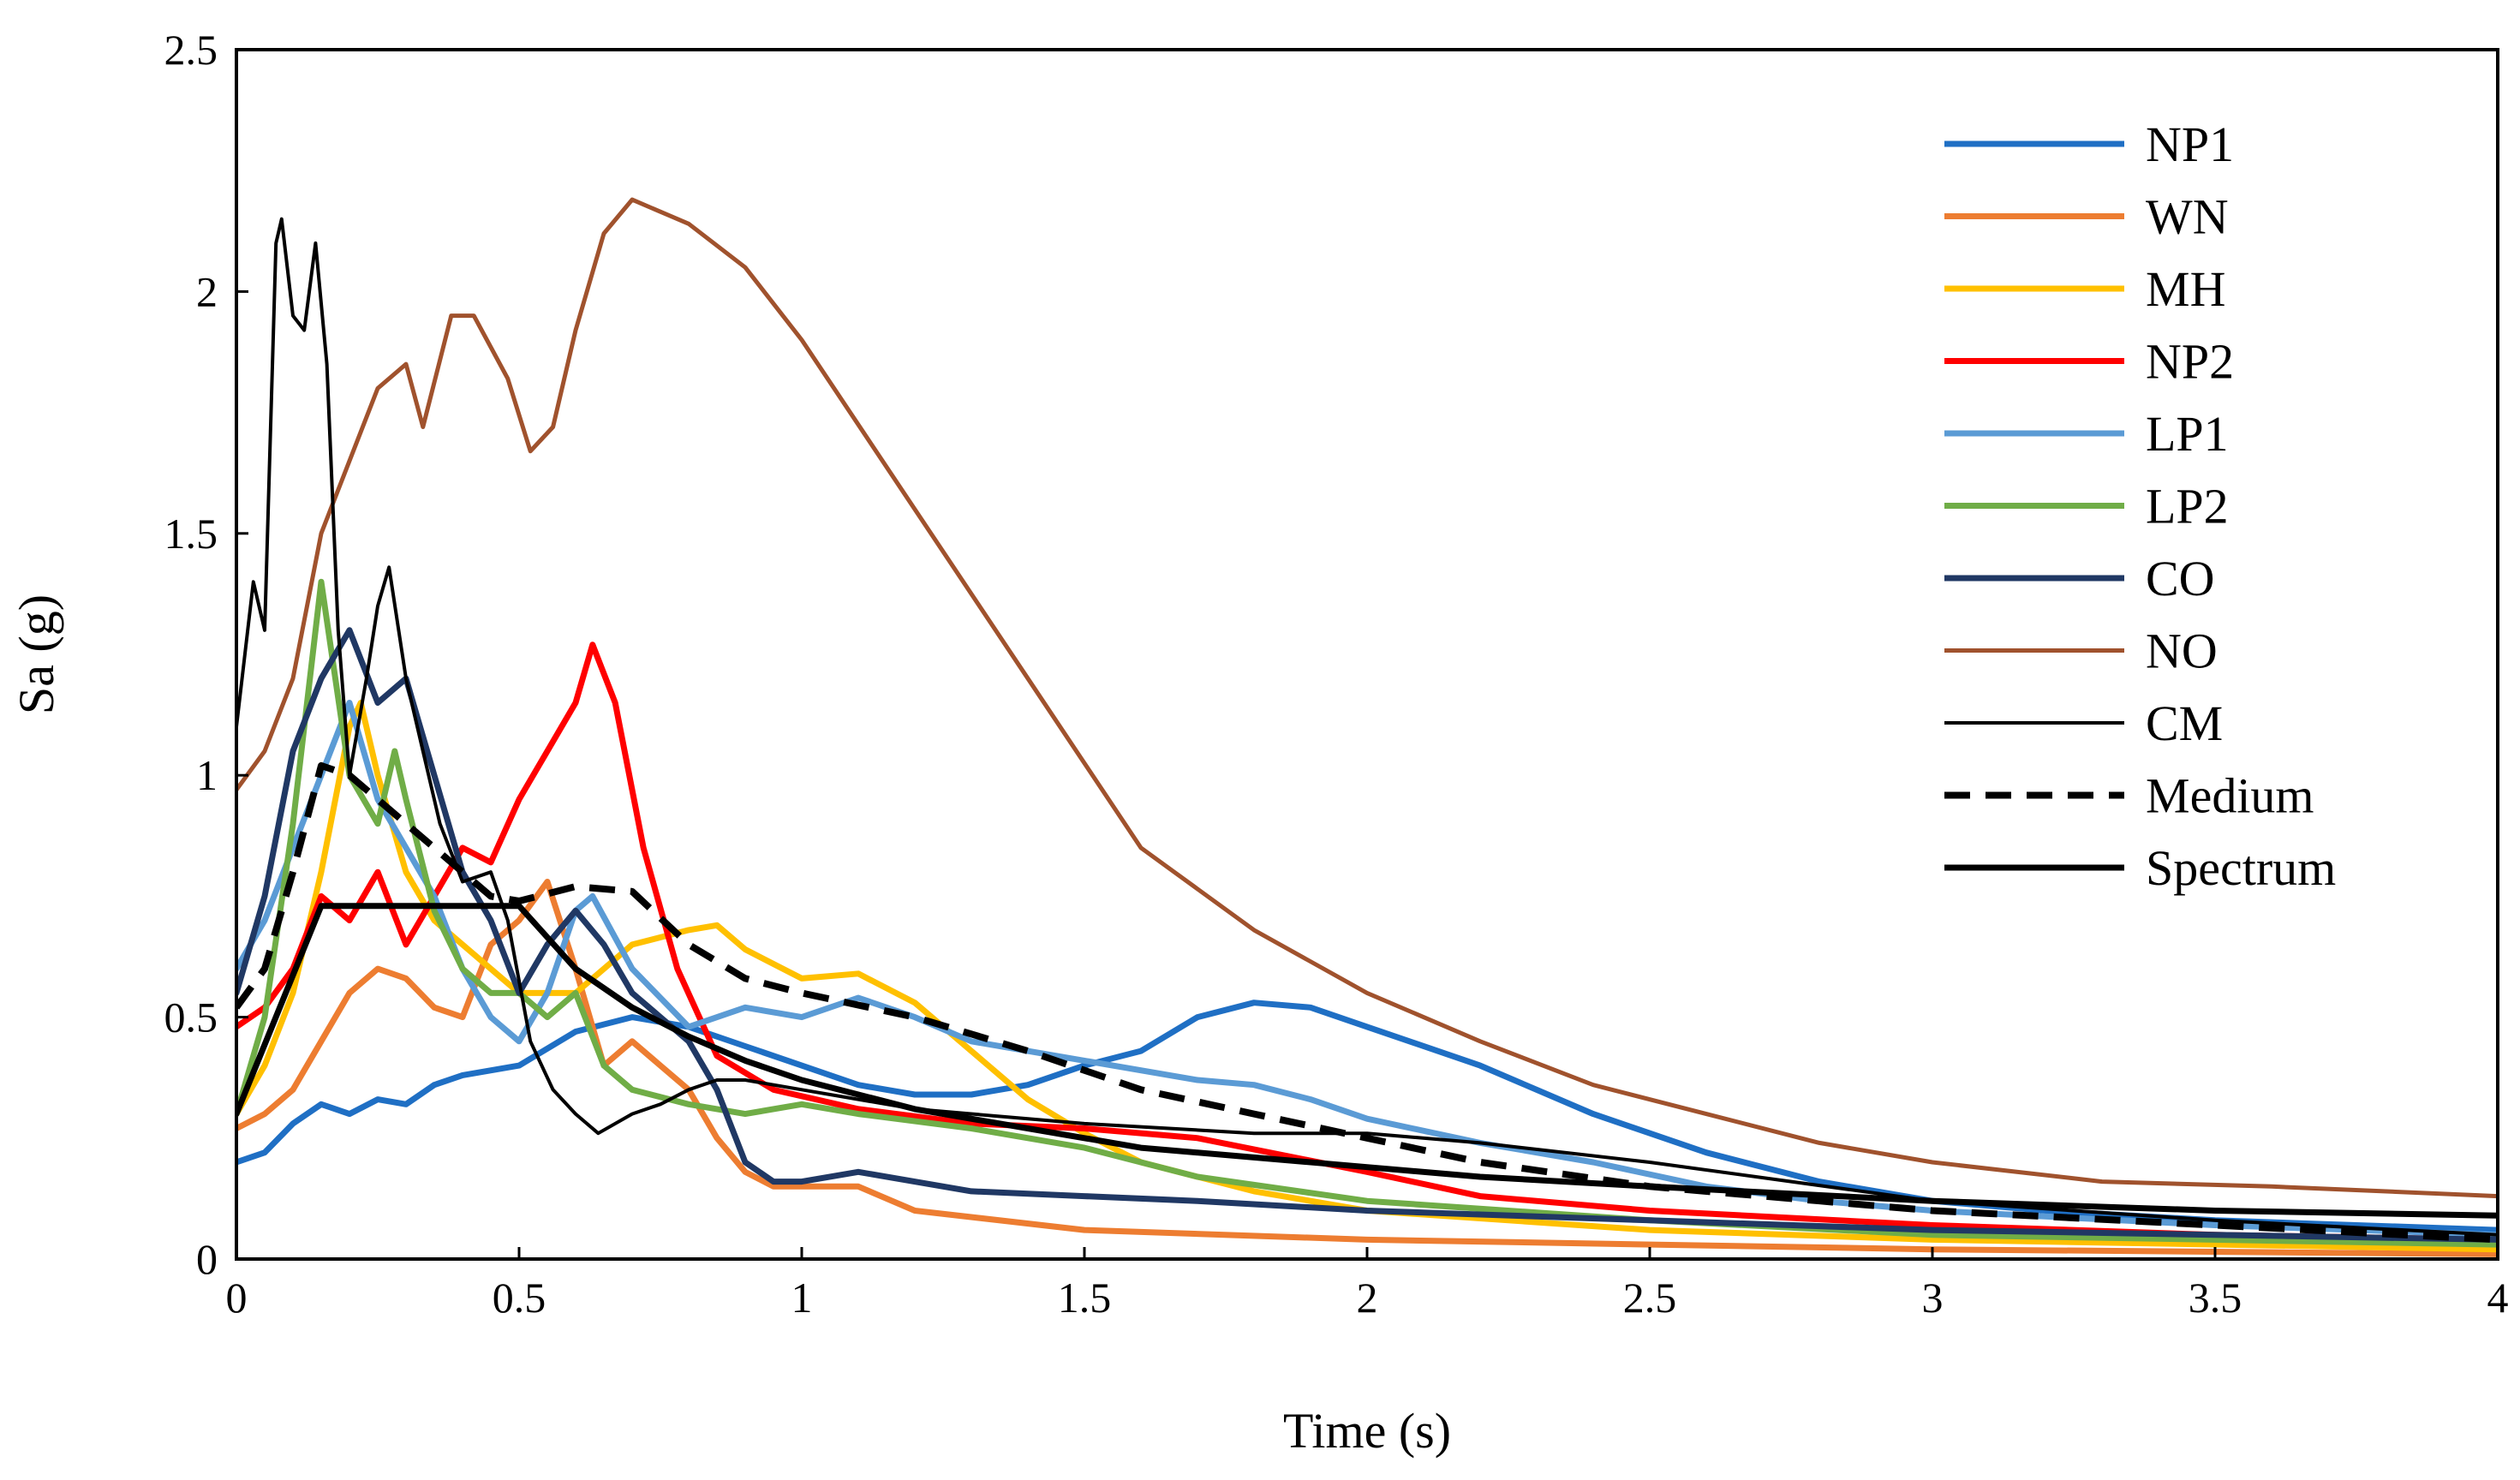 This screenshot has height=1480, width=2520. I want to click on legend-label-lp1: LP1, so click(2188, 434).